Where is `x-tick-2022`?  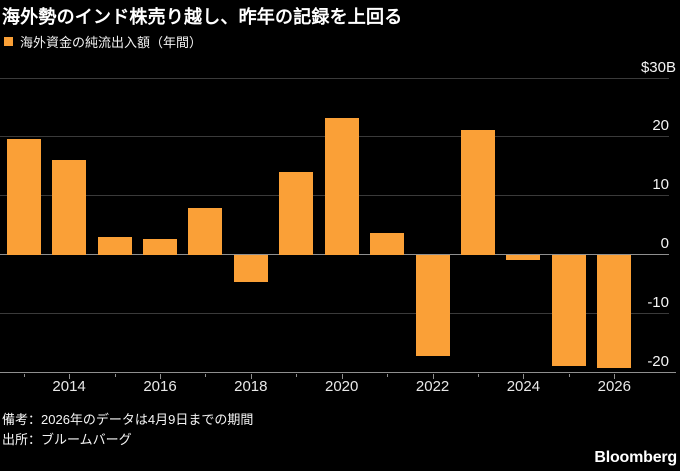 x-tick-2022 is located at coordinates (433, 376).